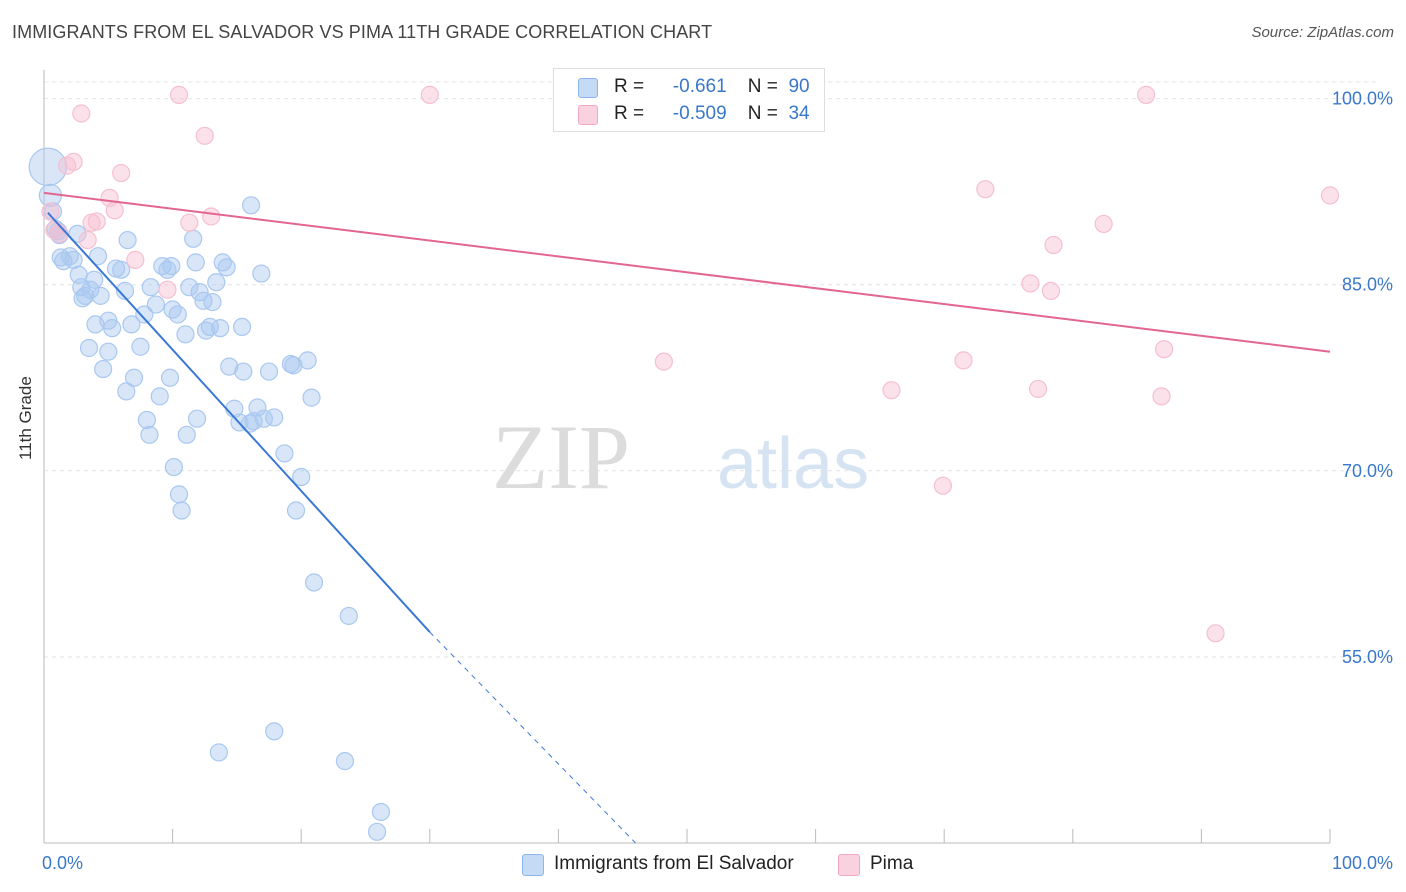 The image size is (1406, 892). I want to click on legend-r-value: -0.509, so click(699, 113).